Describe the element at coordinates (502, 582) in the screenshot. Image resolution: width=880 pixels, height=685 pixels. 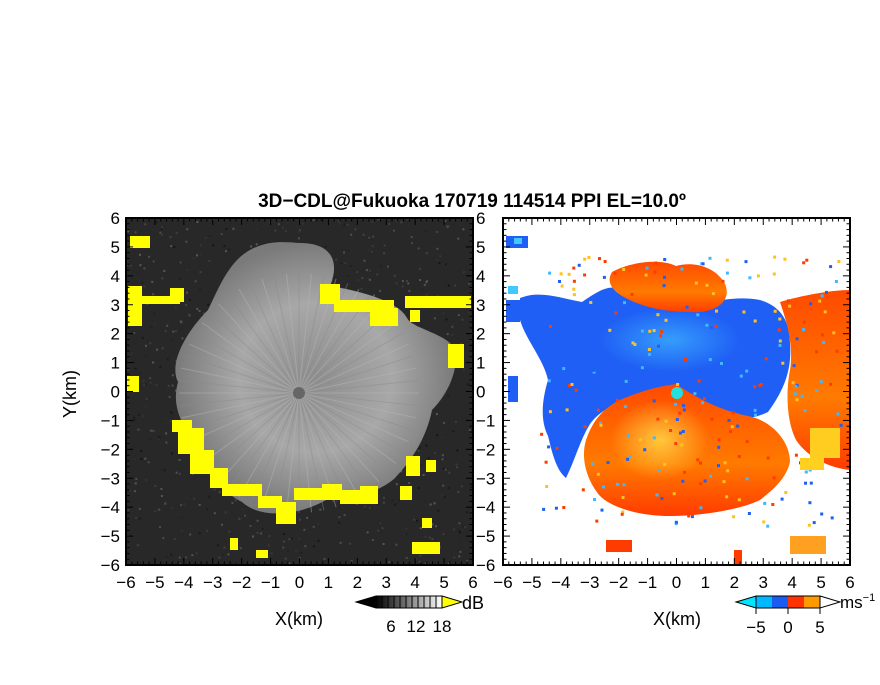
I see `x-tick-label: −6` at that location.